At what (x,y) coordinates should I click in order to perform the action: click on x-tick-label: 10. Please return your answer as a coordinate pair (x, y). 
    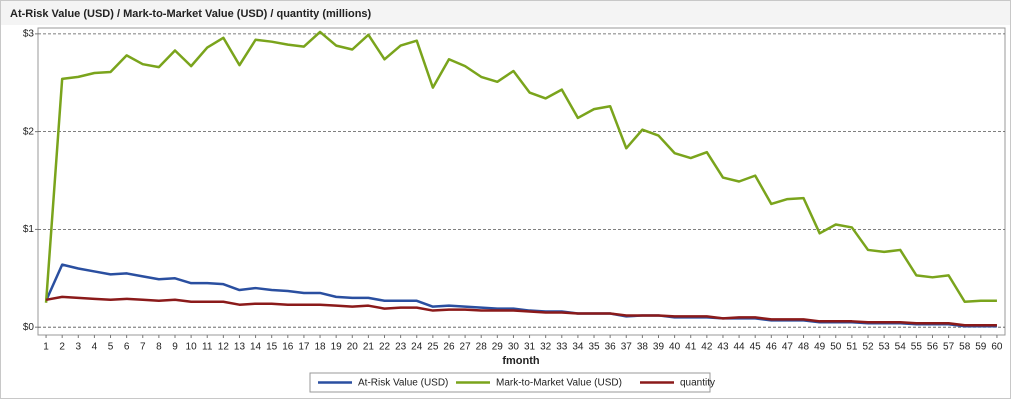
    Looking at the image, I should click on (192, 347).